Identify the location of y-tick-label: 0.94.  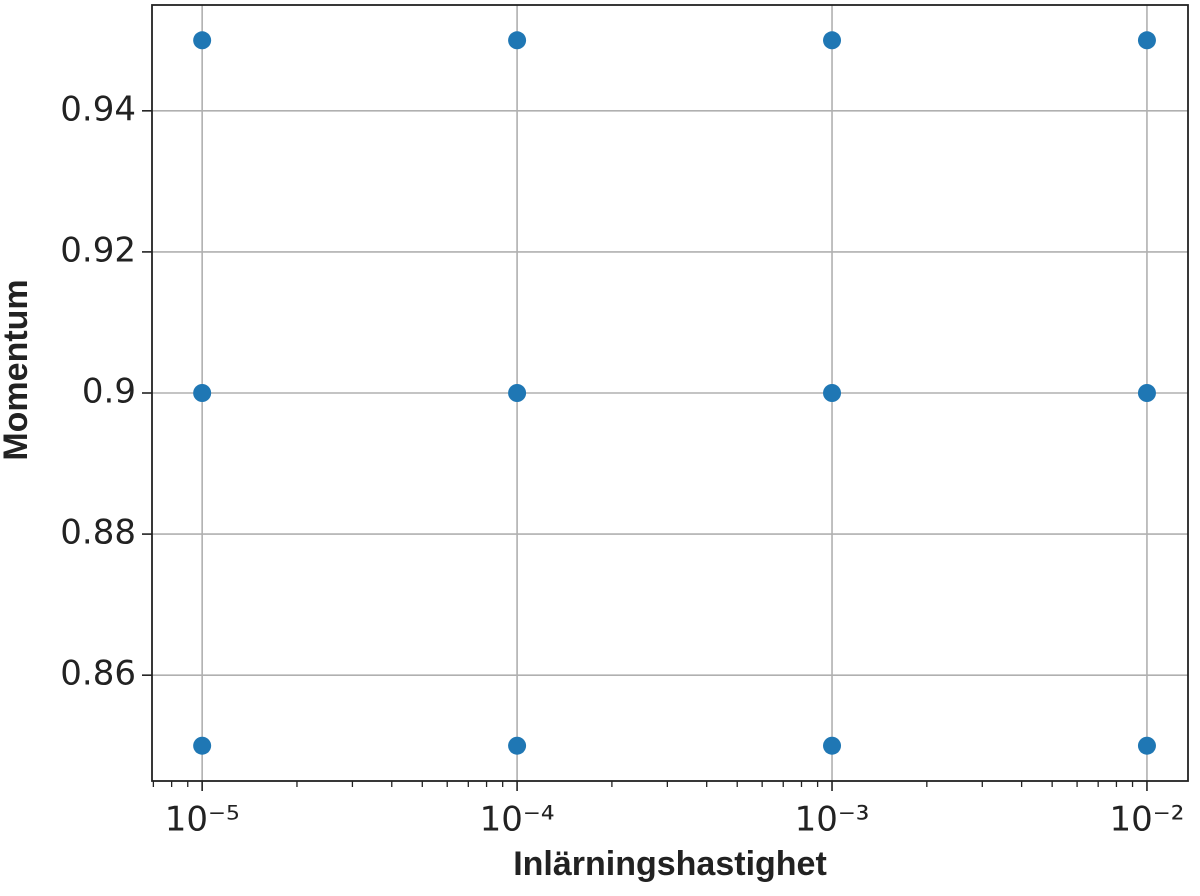
(98, 109).